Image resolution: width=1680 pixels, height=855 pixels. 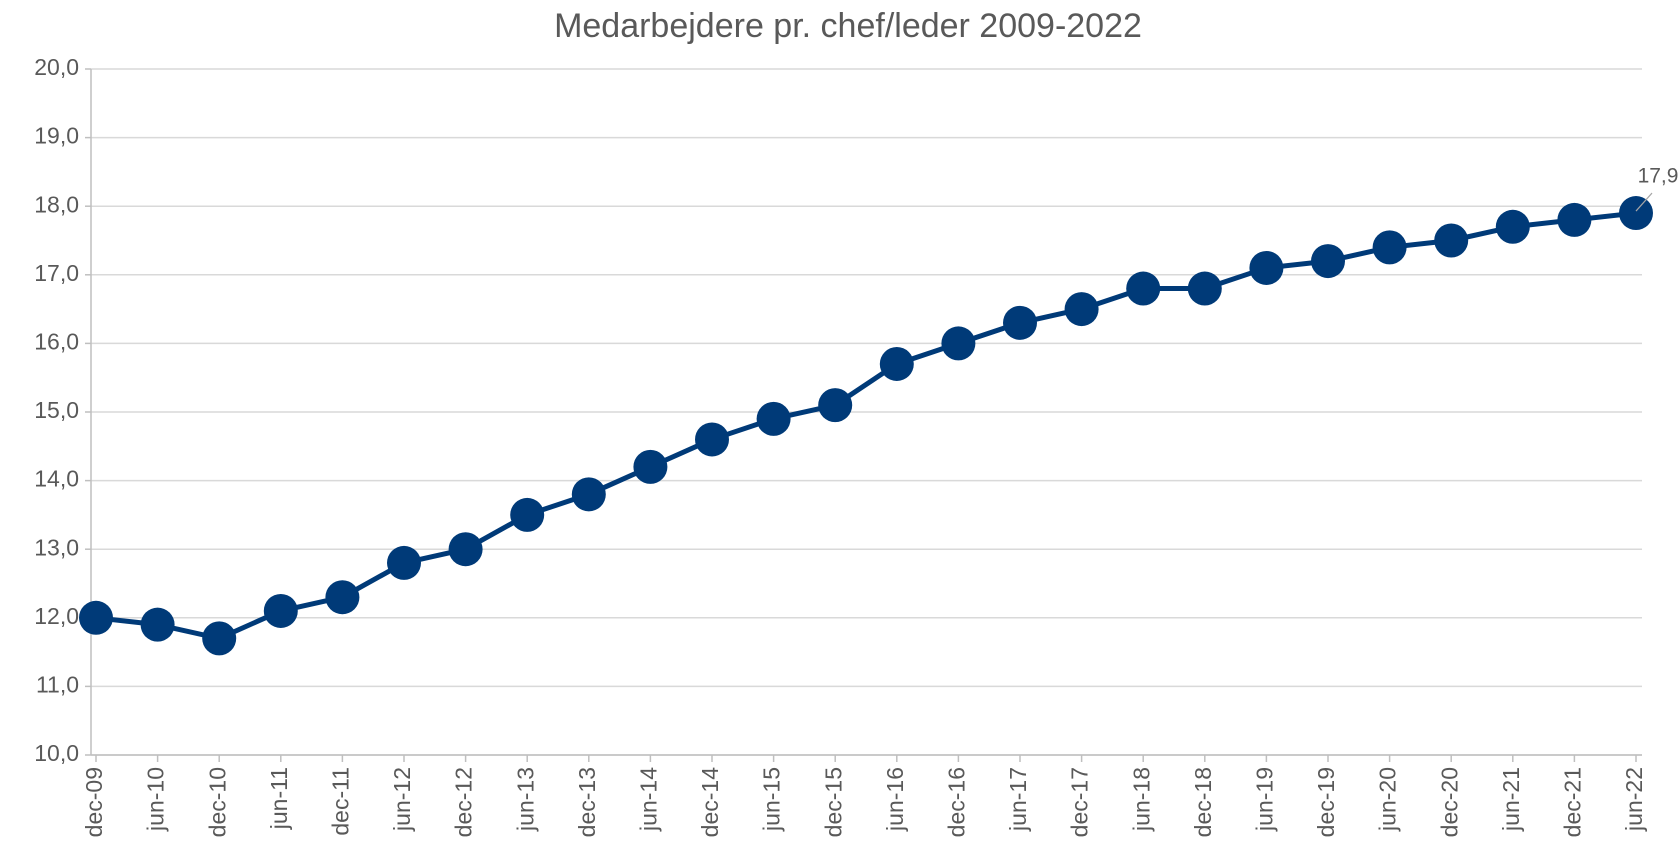 What do you see at coordinates (56, 547) in the screenshot?
I see `y-tick-label: 13,0` at bounding box center [56, 547].